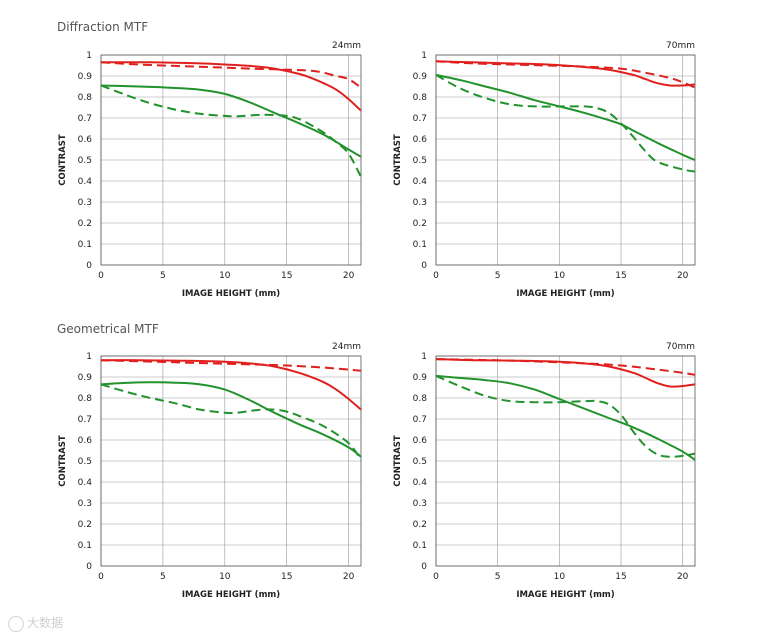  Describe the element at coordinates (108, 329) in the screenshot. I see `section-title-geometrical: Geometrical MTF` at that location.